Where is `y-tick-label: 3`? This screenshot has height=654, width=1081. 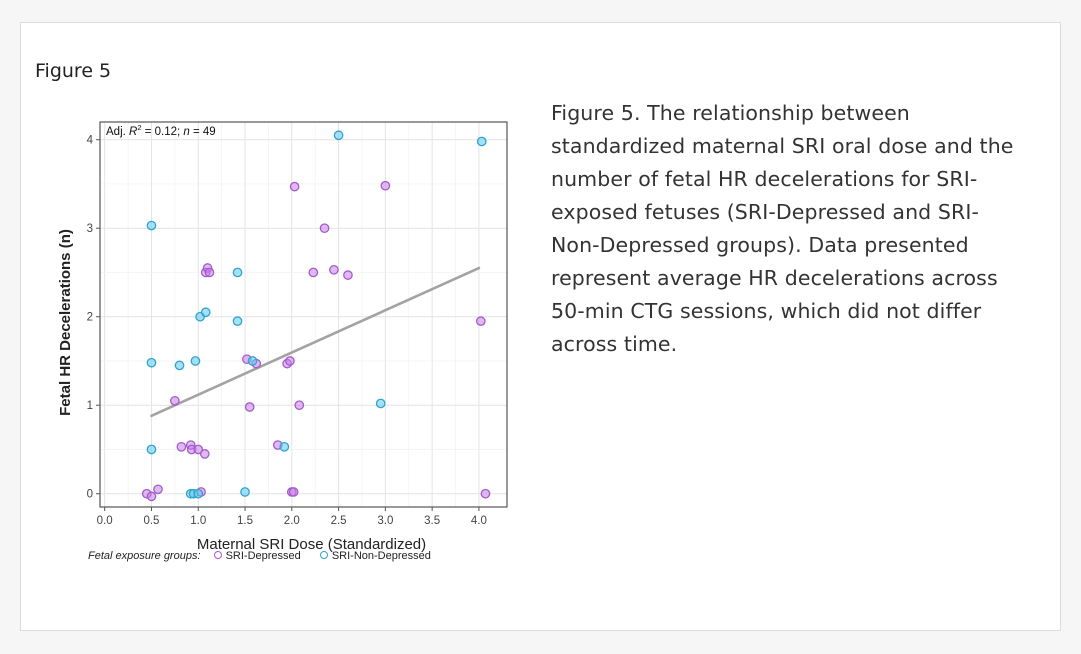 y-tick-label: 3 is located at coordinates (90, 229).